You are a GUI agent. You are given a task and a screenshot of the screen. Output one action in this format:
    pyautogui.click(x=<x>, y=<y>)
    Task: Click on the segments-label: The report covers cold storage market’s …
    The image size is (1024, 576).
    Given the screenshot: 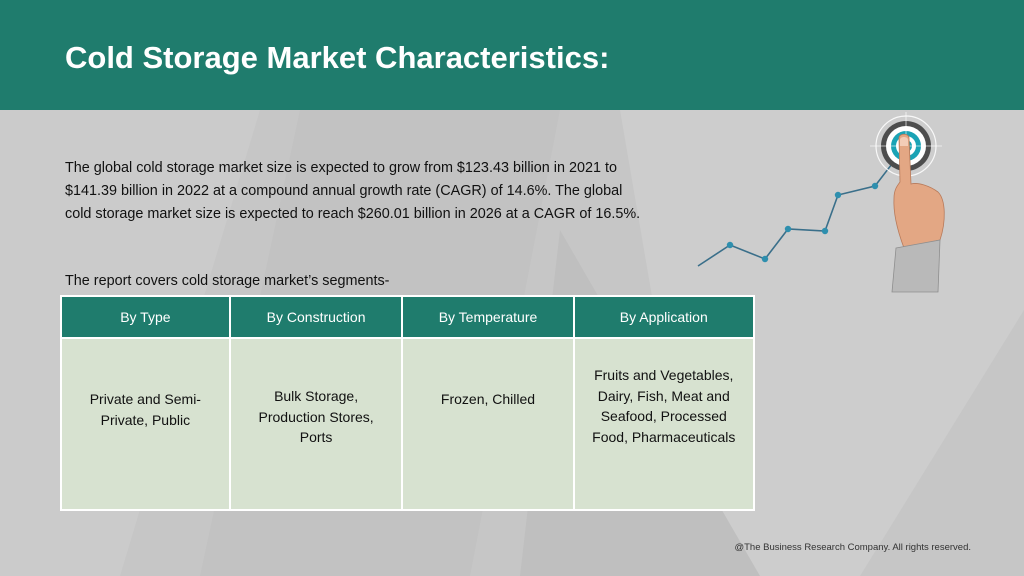 What is the action you would take?
    pyautogui.click(x=227, y=281)
    